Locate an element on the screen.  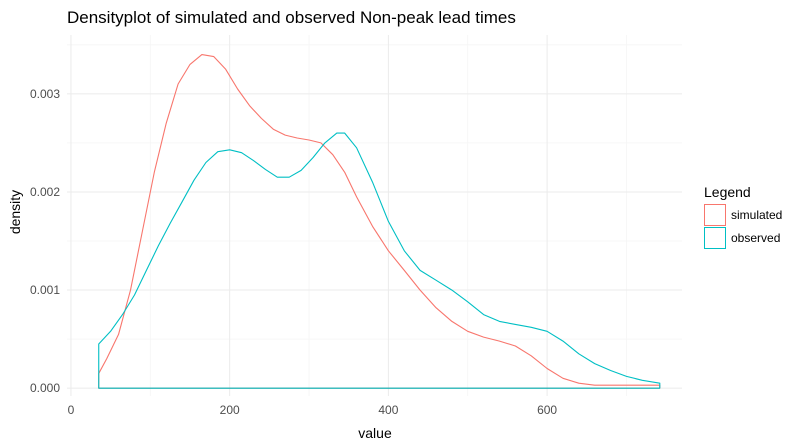
legend-title: Legend is located at coordinates (727, 192).